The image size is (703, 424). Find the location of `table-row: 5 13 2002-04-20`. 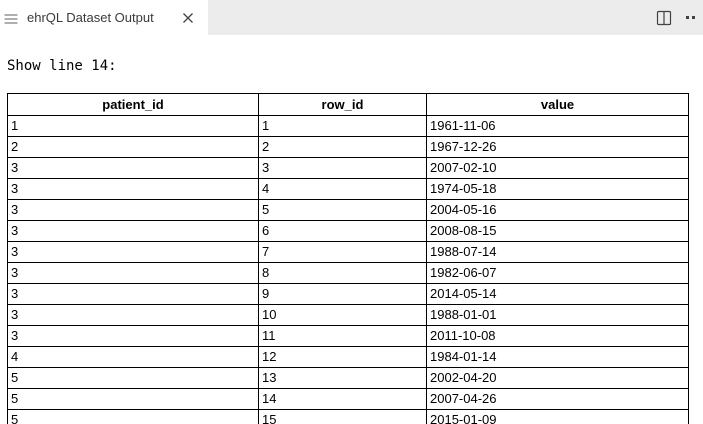

table-row: 5 13 2002-04-20 is located at coordinates (348, 378).